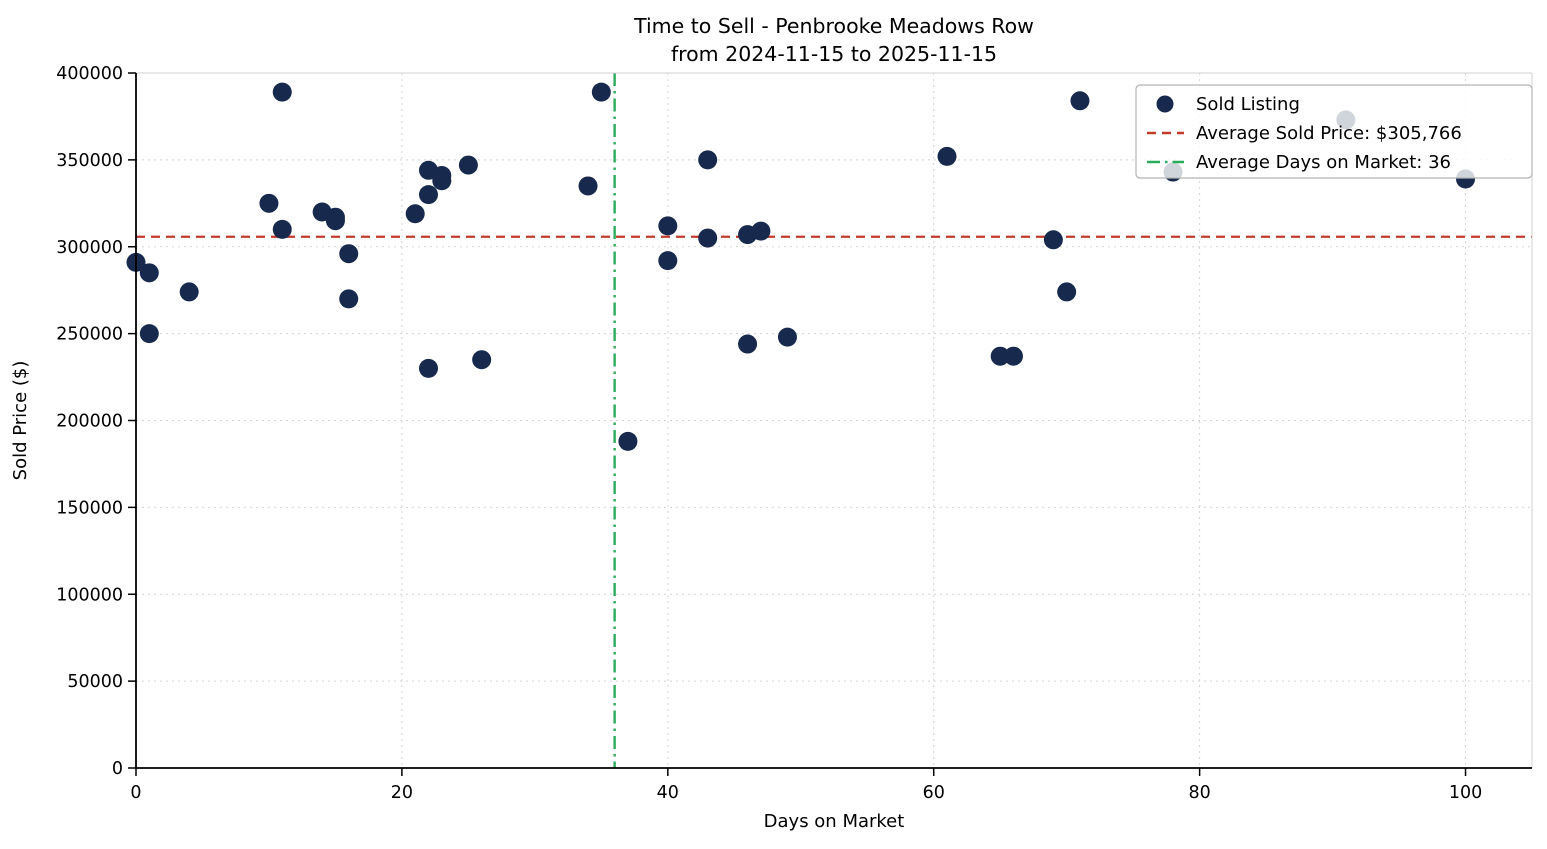 The height and width of the screenshot is (849, 1547). What do you see at coordinates (89, 422) in the screenshot?
I see `y-tick-label: 200000` at bounding box center [89, 422].